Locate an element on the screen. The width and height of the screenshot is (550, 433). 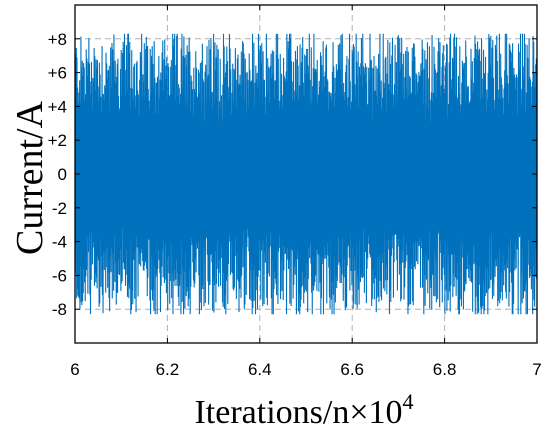
y-tick-label: 0 is located at coordinates (62, 174).